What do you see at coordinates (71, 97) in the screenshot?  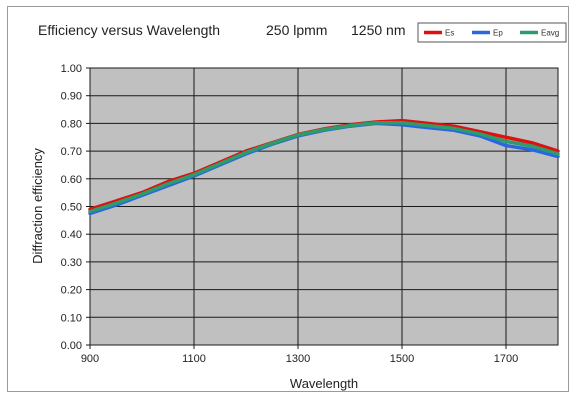 I see `y-tick-label: 0.90` at bounding box center [71, 97].